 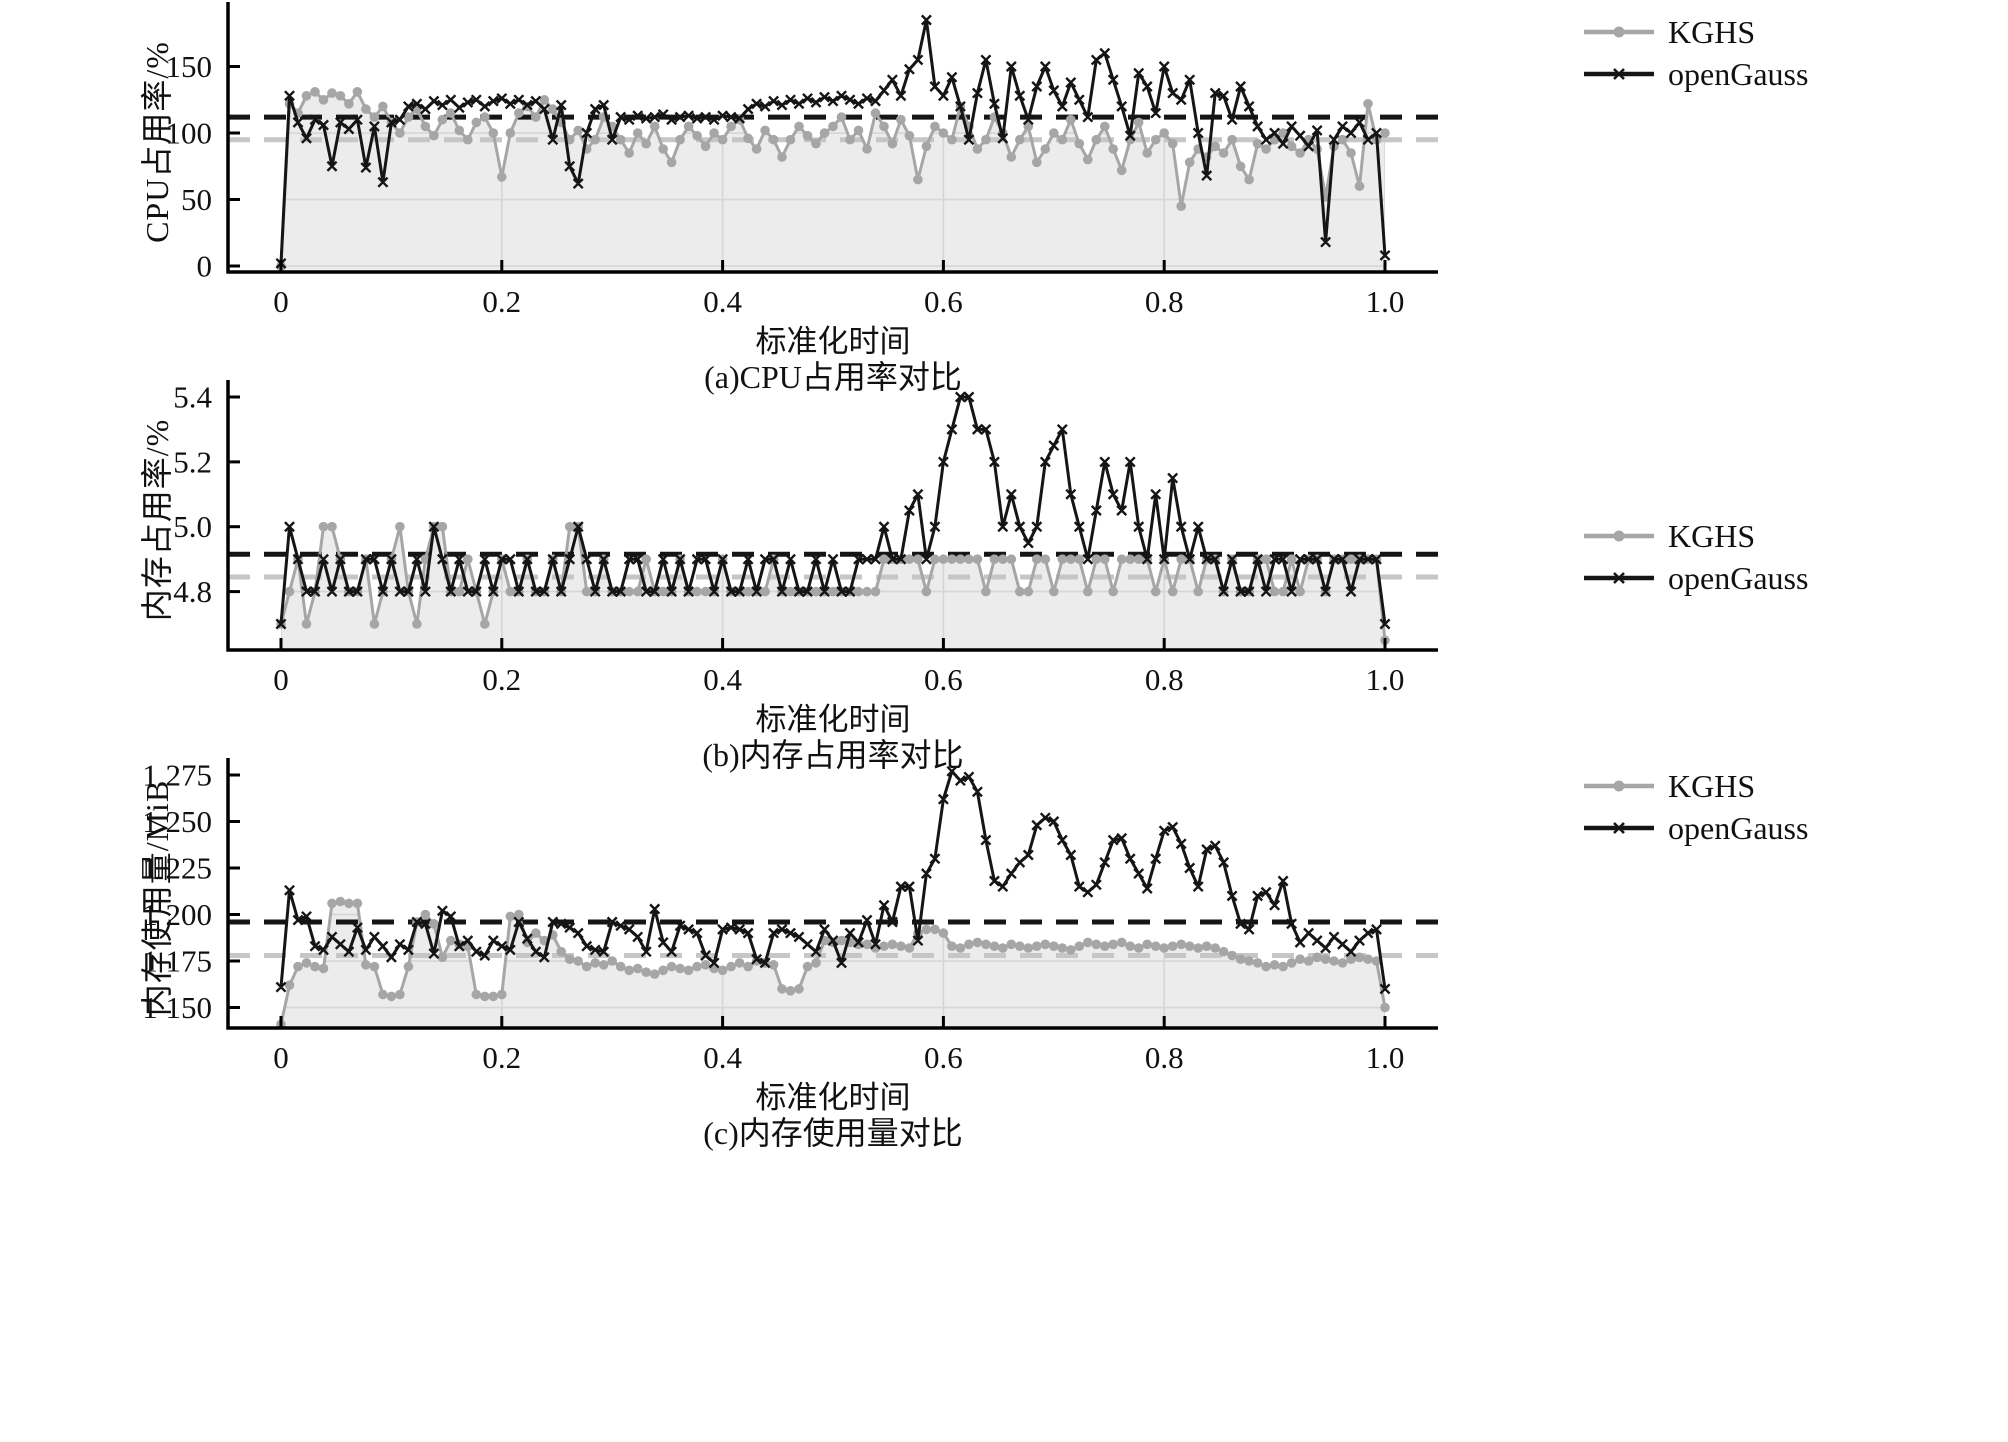 What do you see at coordinates (833, 377) in the screenshot?
I see `cpu-subplot-caption: (a)CPU占用率对比` at bounding box center [833, 377].